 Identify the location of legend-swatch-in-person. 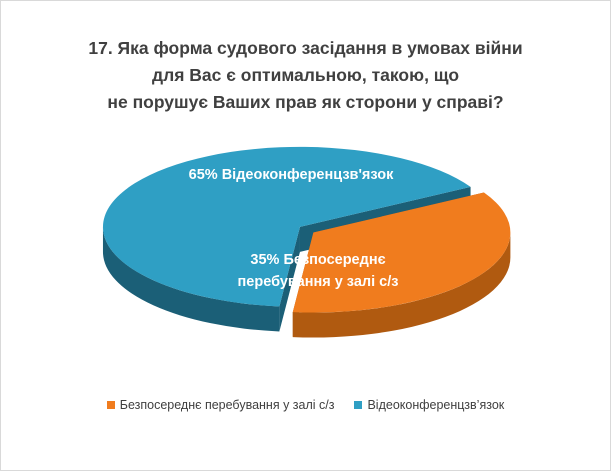
(110, 405).